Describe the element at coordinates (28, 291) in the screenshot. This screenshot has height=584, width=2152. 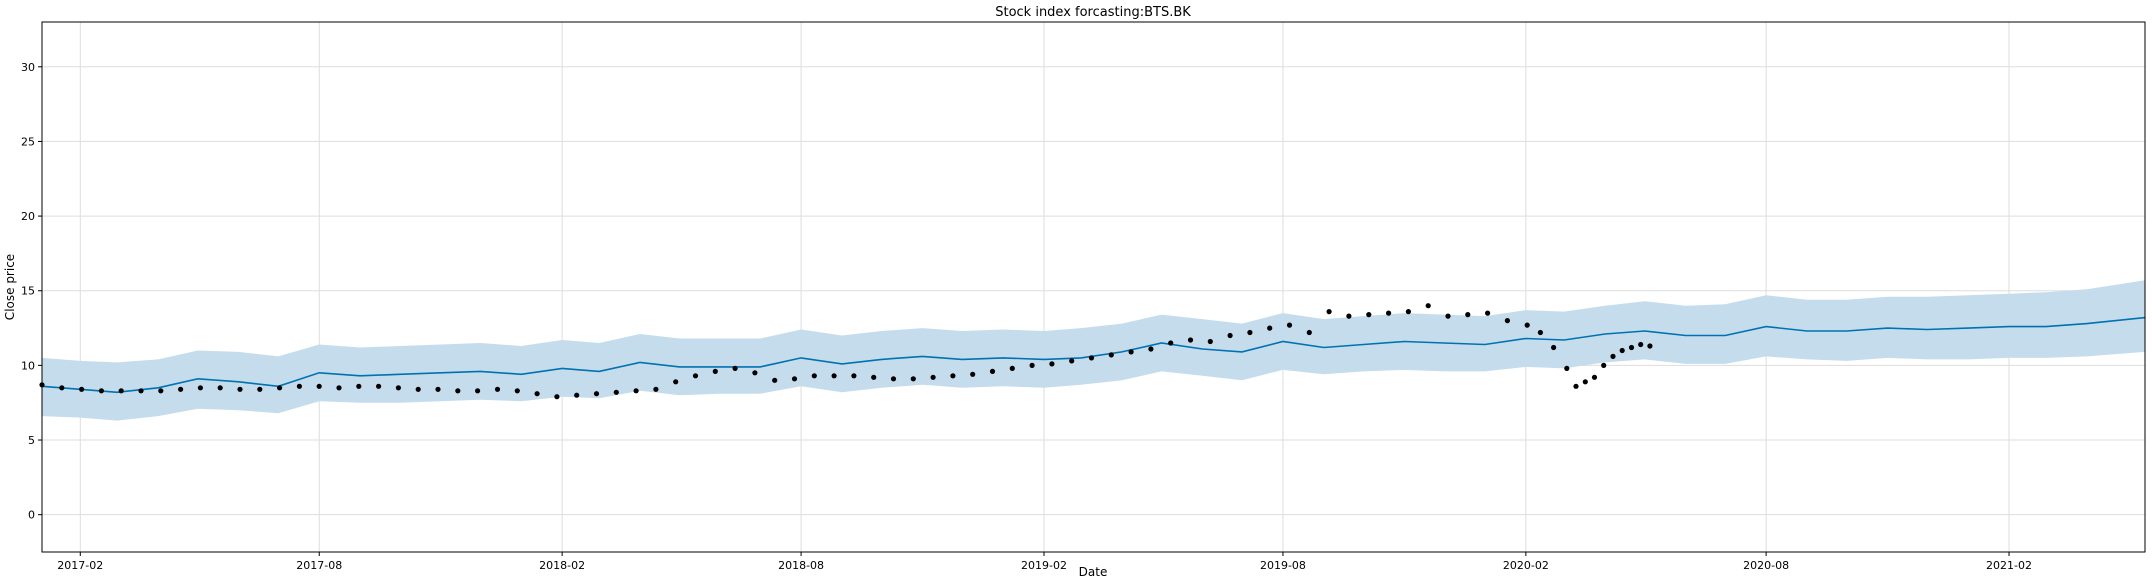
I see `y-tick-label: 15` at that location.